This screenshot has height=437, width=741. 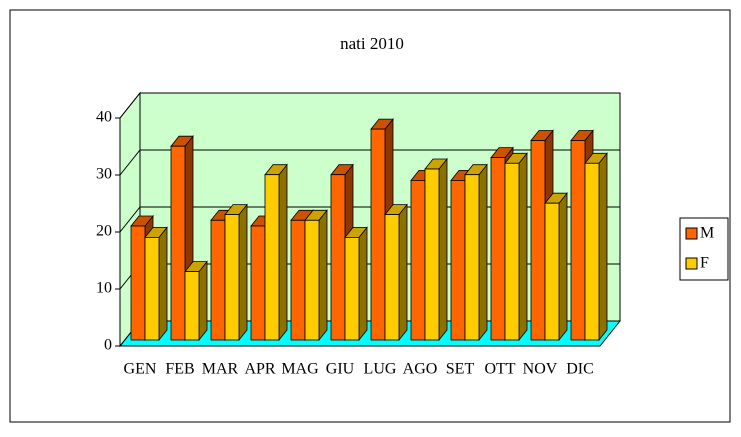 What do you see at coordinates (104, 231) in the screenshot?
I see `y-tick-label: 20` at bounding box center [104, 231].